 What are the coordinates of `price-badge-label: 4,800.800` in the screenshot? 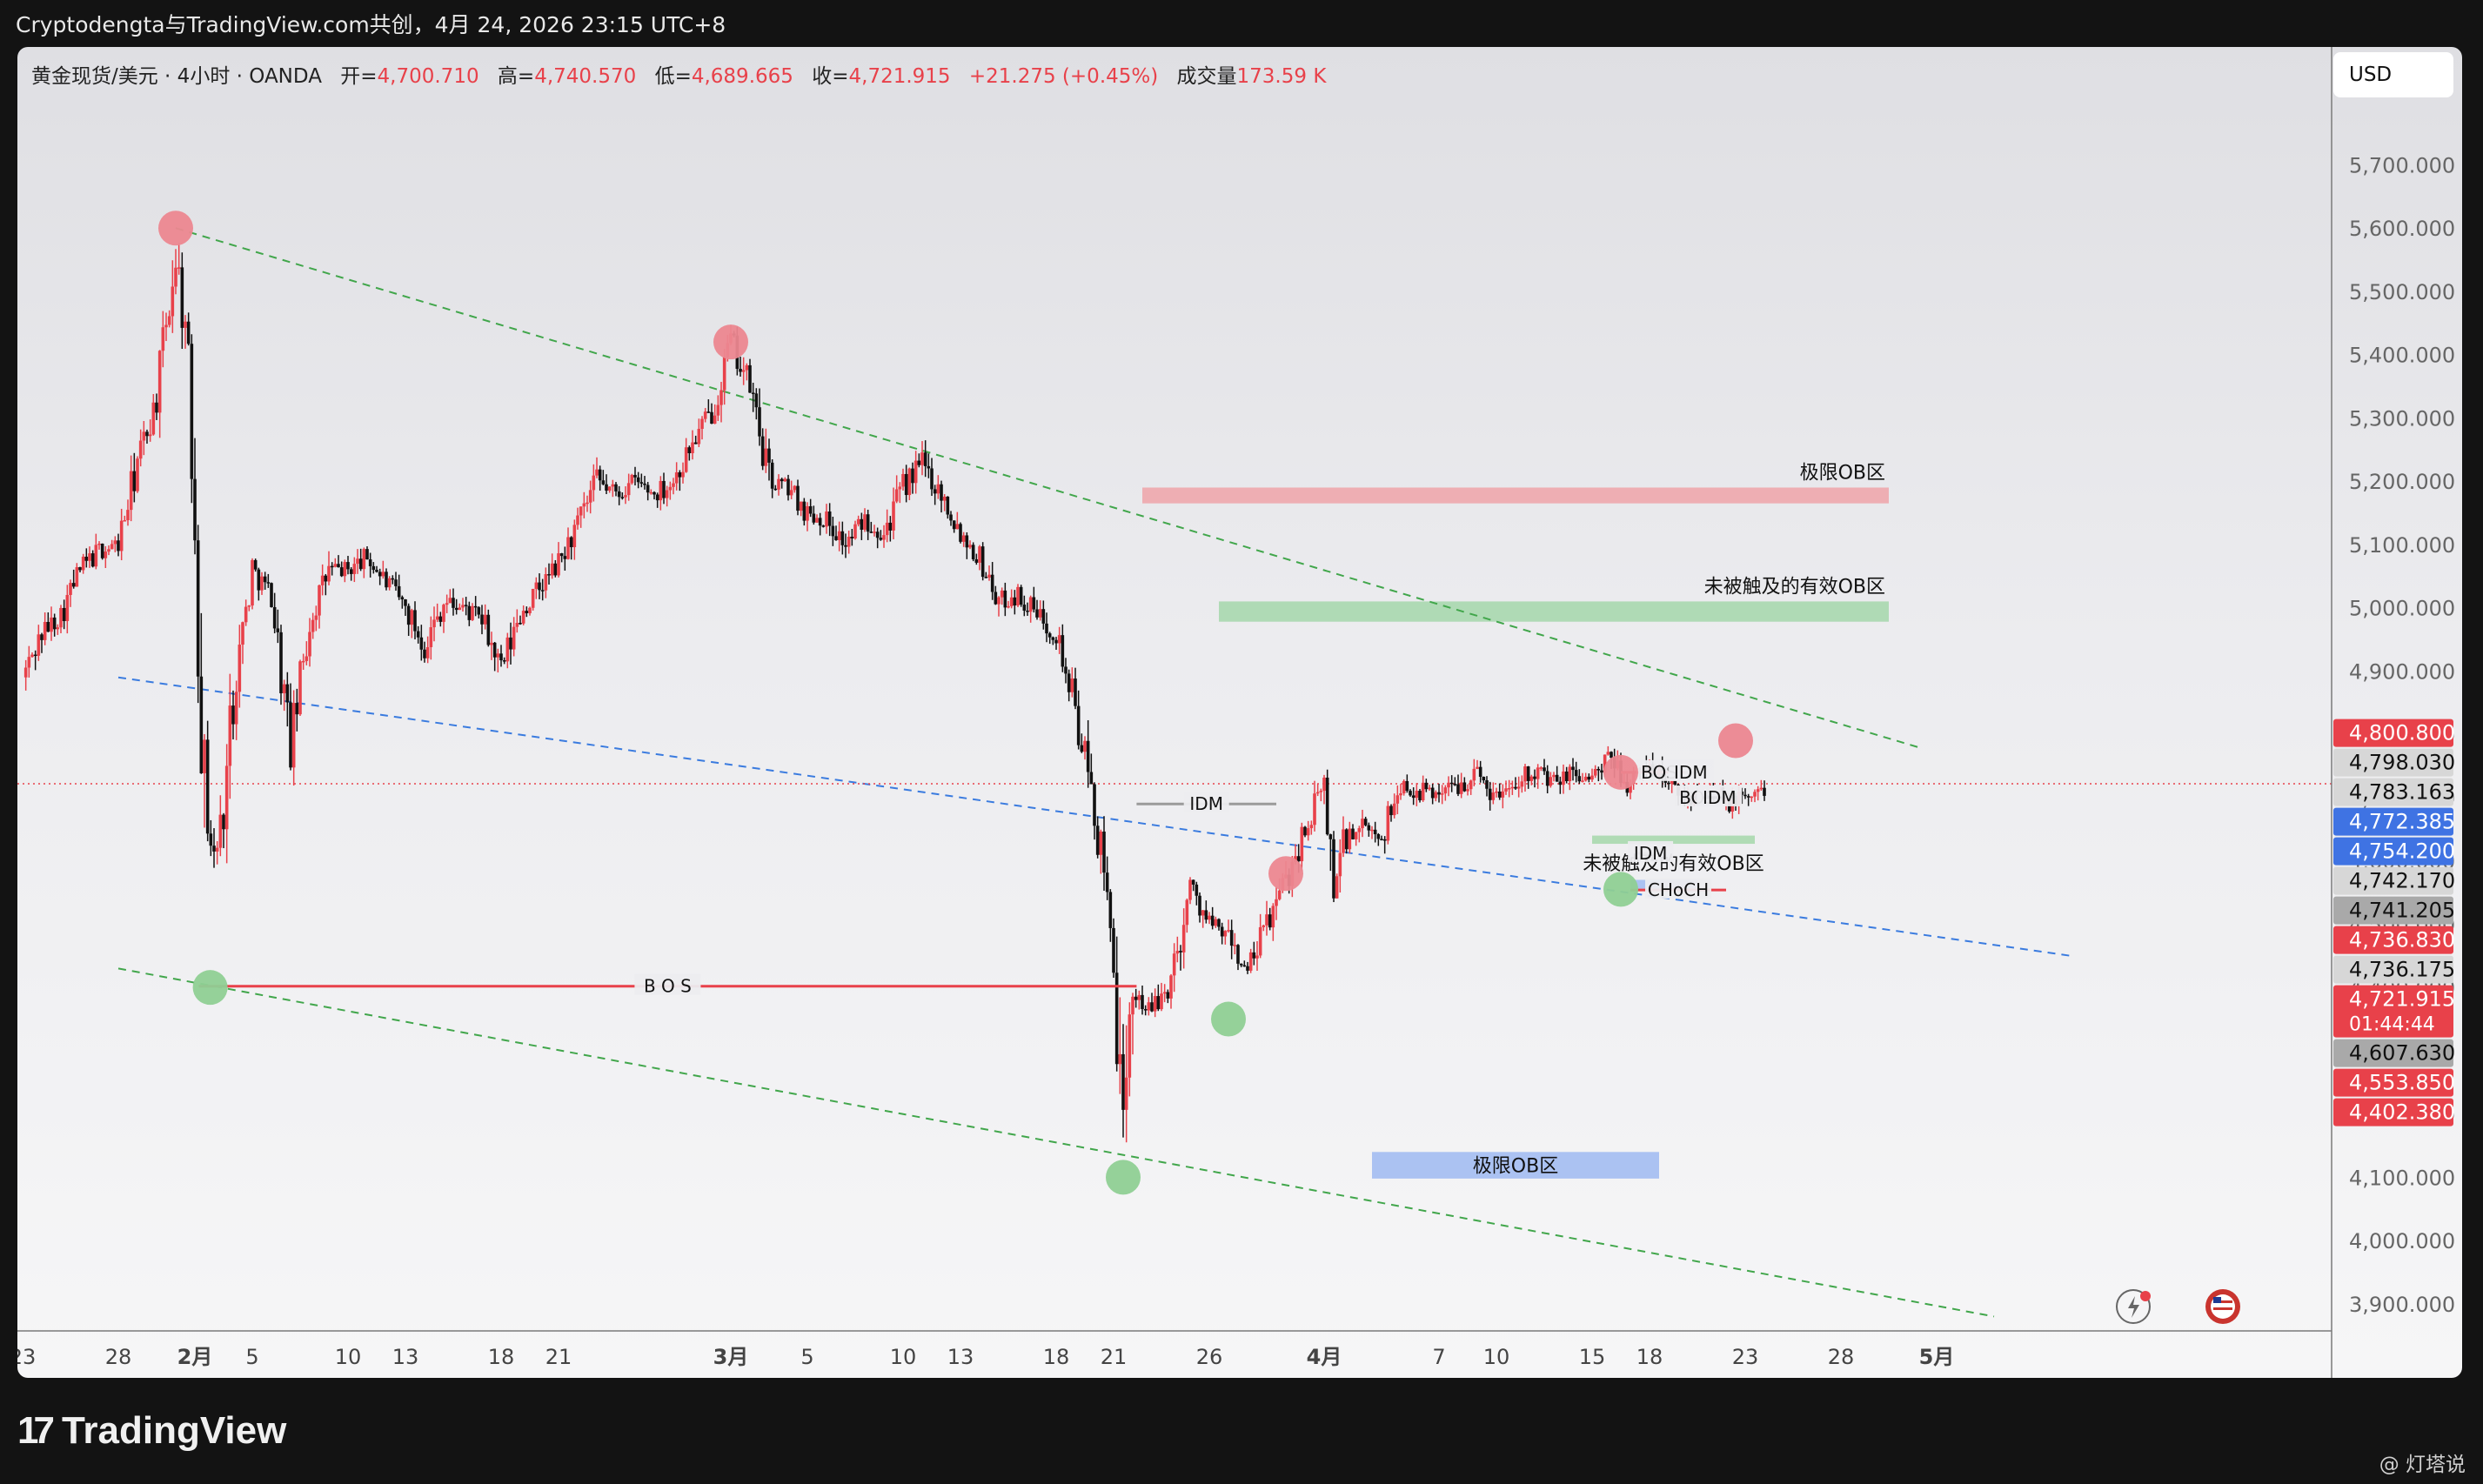 It's located at (2402, 733).